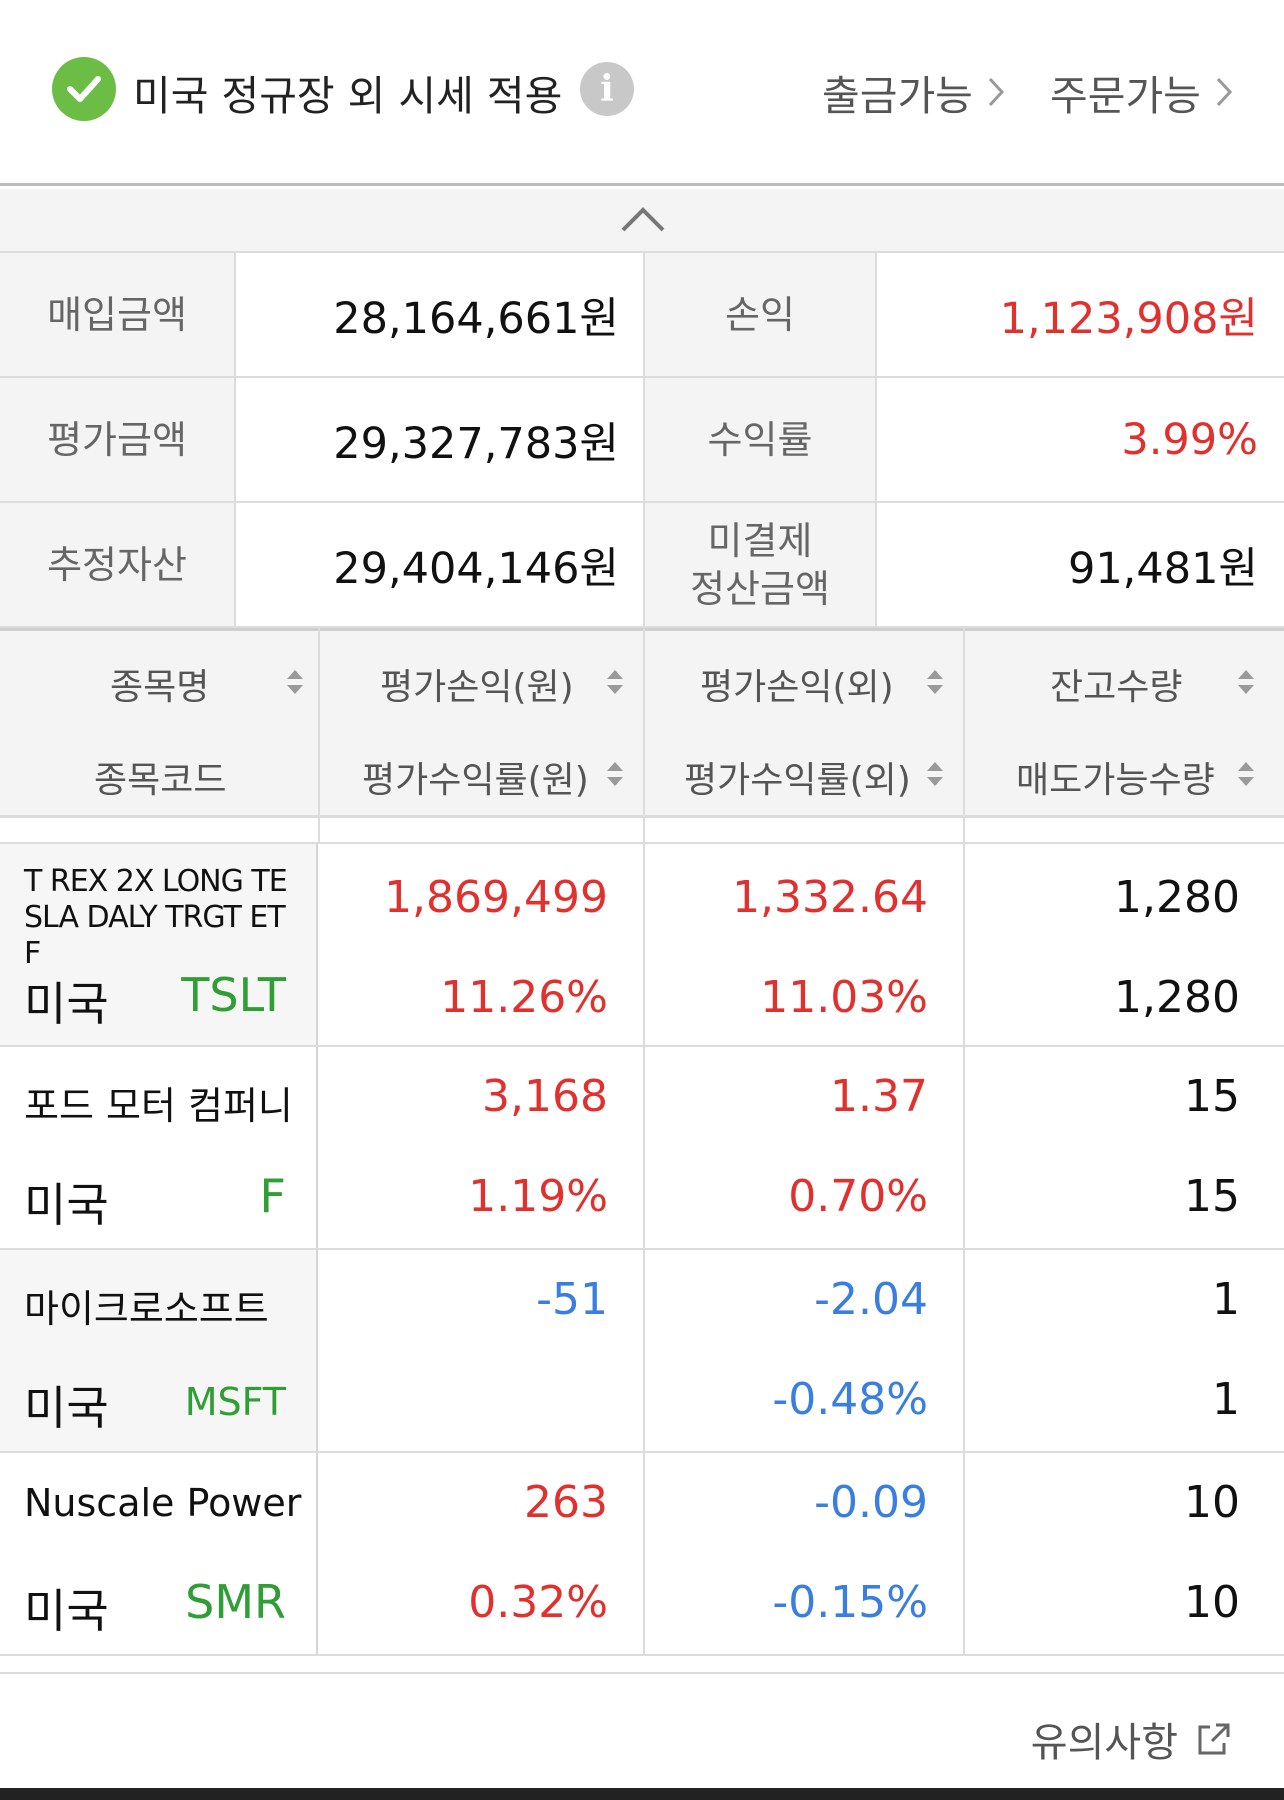 The width and height of the screenshot is (1284, 1800). I want to click on table-spacer, so click(642, 831).